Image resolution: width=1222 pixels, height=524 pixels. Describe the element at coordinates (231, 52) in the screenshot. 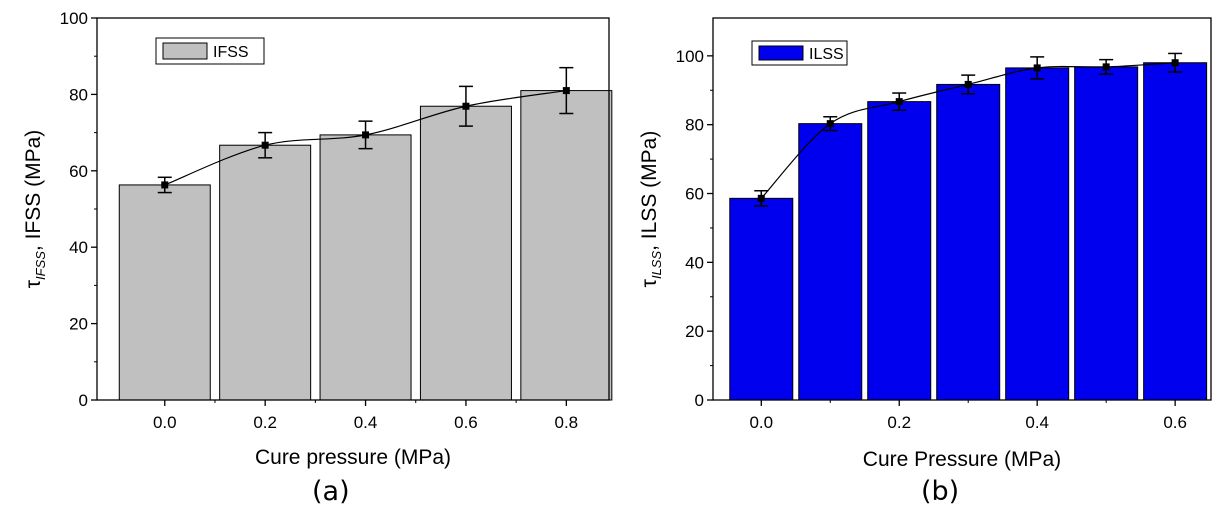

I see `chart-a-legend-label: IFSS` at that location.